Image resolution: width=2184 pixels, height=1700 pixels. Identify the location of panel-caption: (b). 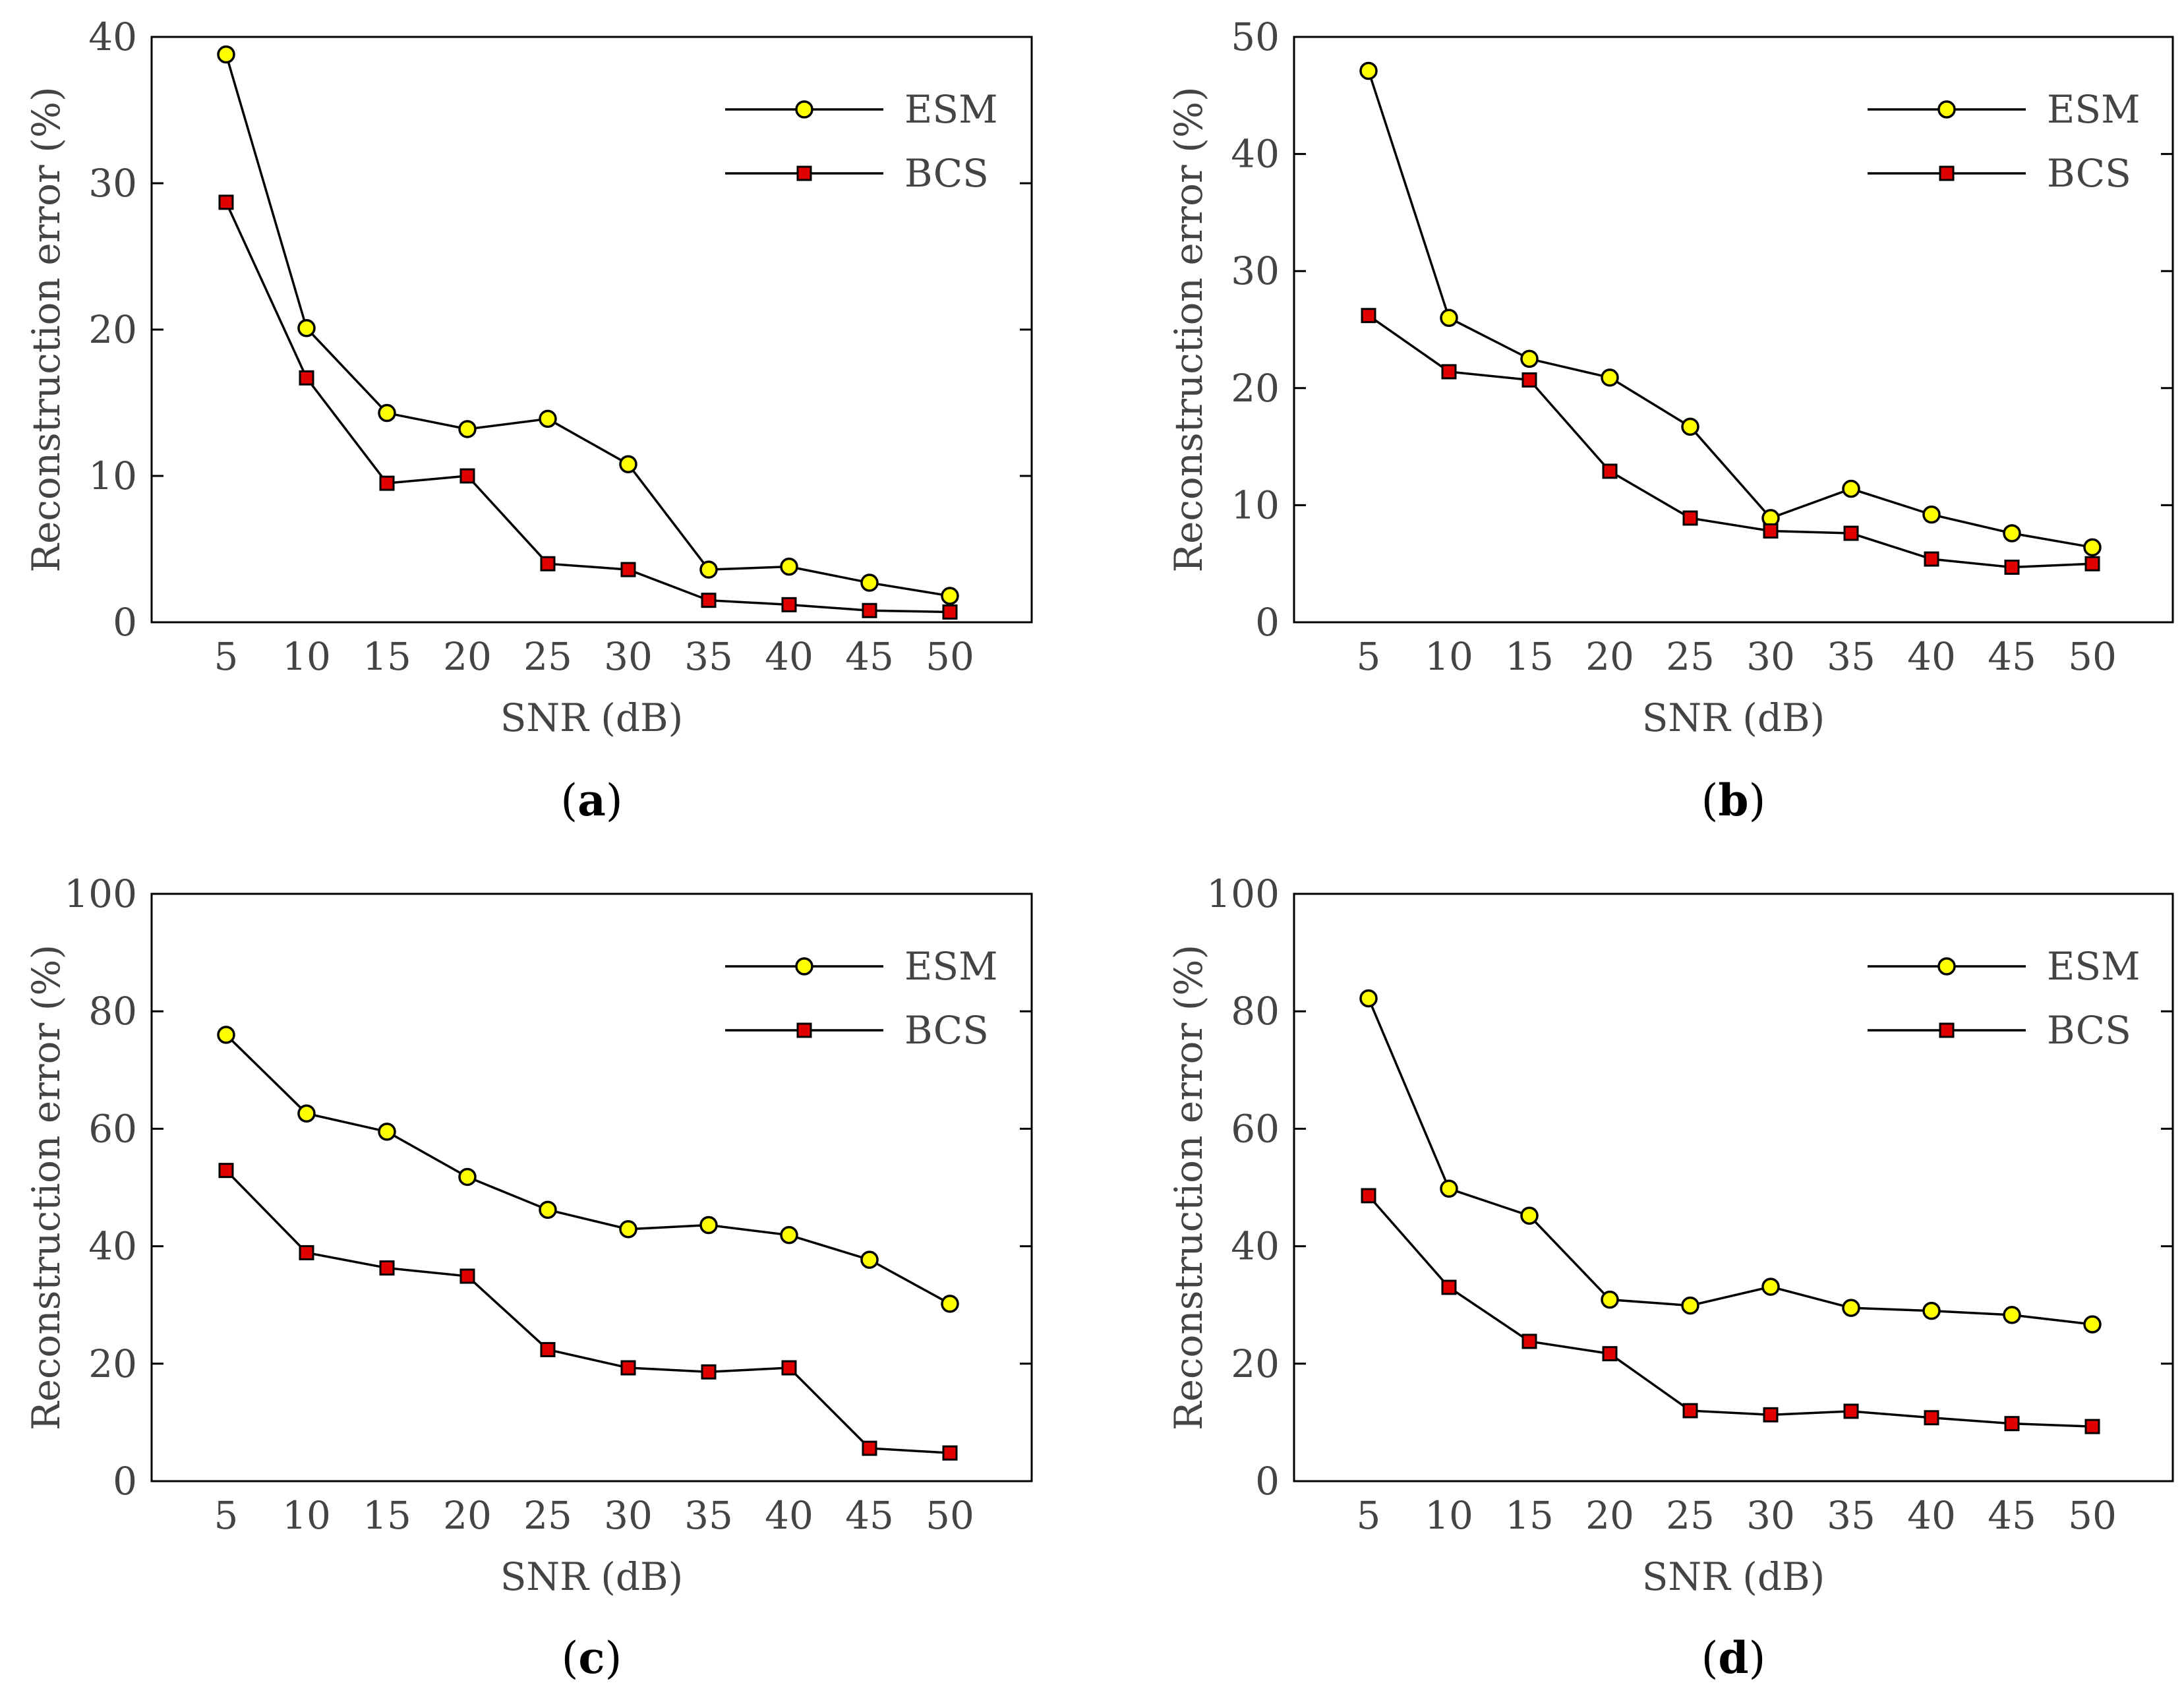
(1733, 800).